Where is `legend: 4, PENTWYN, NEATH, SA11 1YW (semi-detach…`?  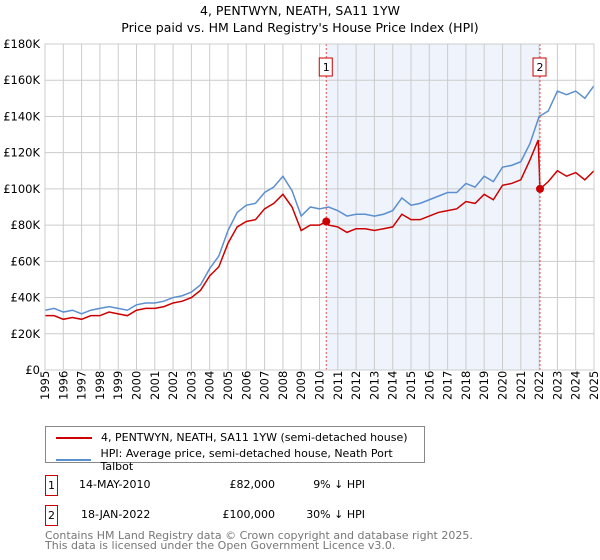 legend: 4, PENTWYN, NEATH, SA11 1YW (semi-detach… is located at coordinates (235, 449).